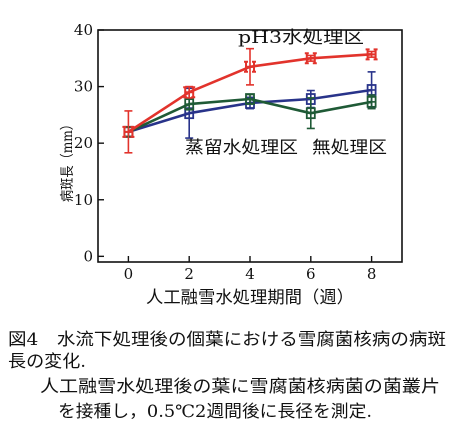 The height and width of the screenshot is (437, 454). What do you see at coordinates (250, 298) in the screenshot?
I see `x-axis-title: 人工融雪水処理期間（週）` at bounding box center [250, 298].